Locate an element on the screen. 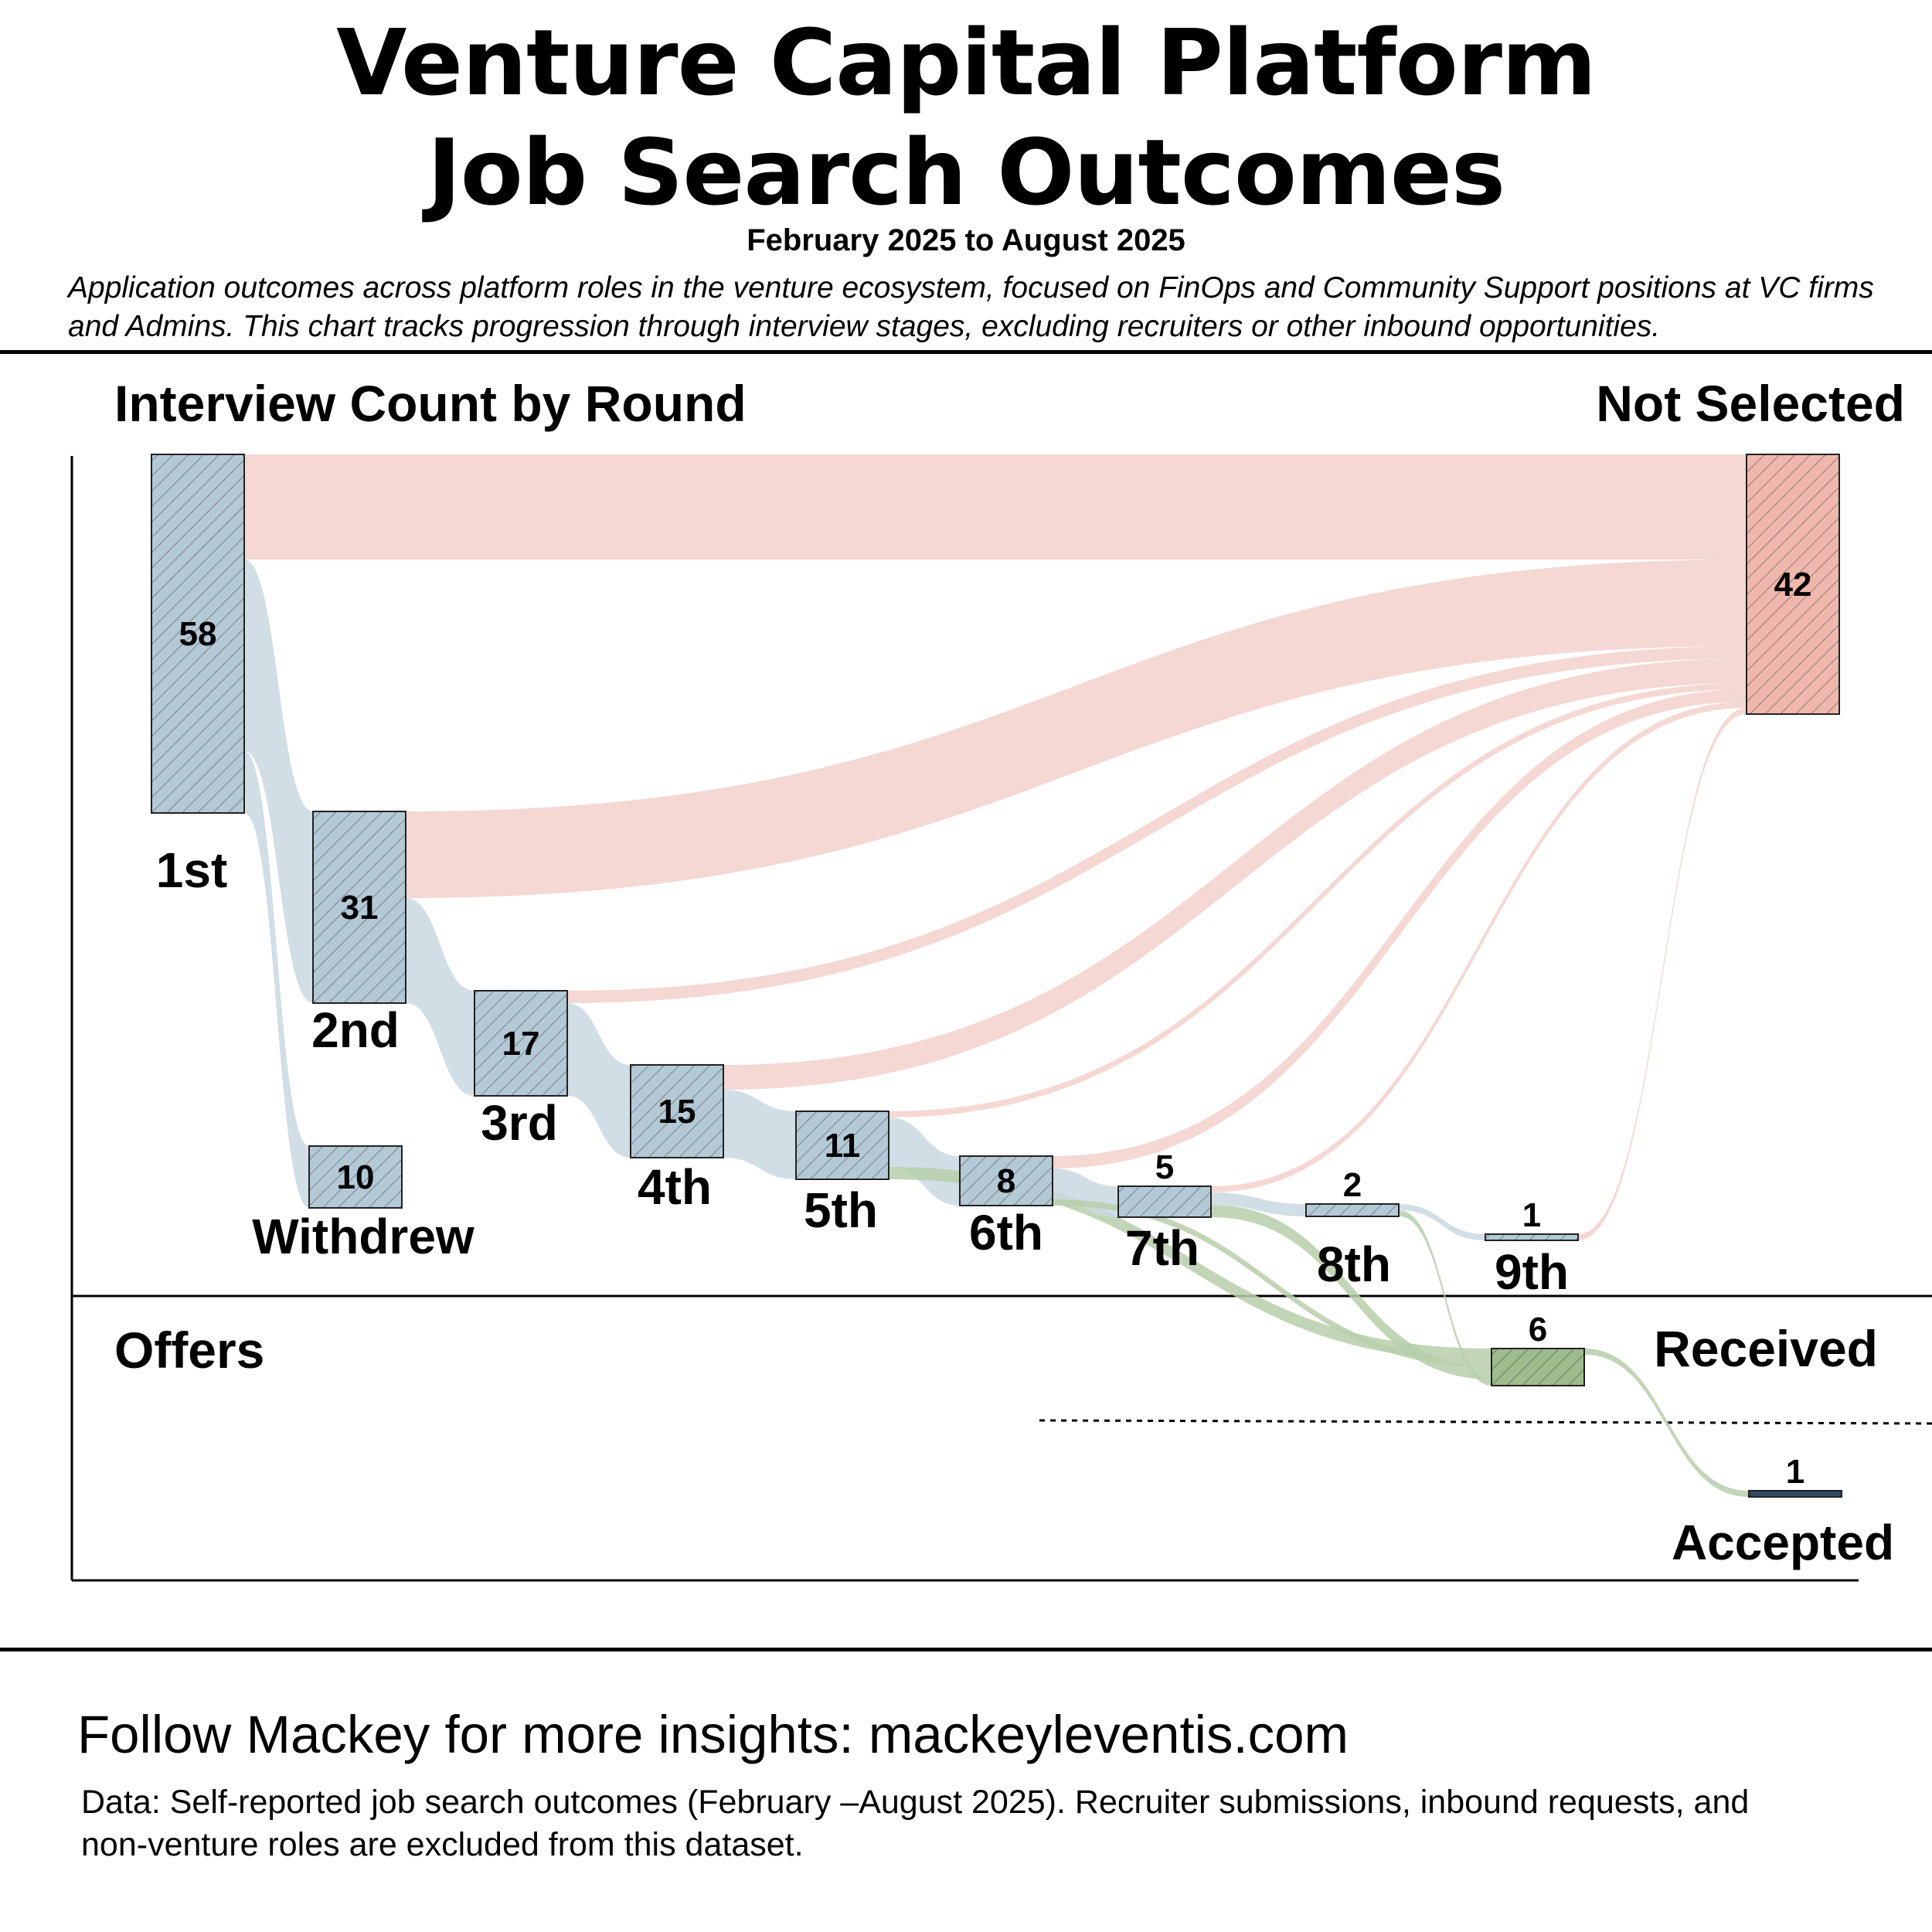 This screenshot has width=1932, height=1932. node-hatch-r9 is located at coordinates (1532, 1237).